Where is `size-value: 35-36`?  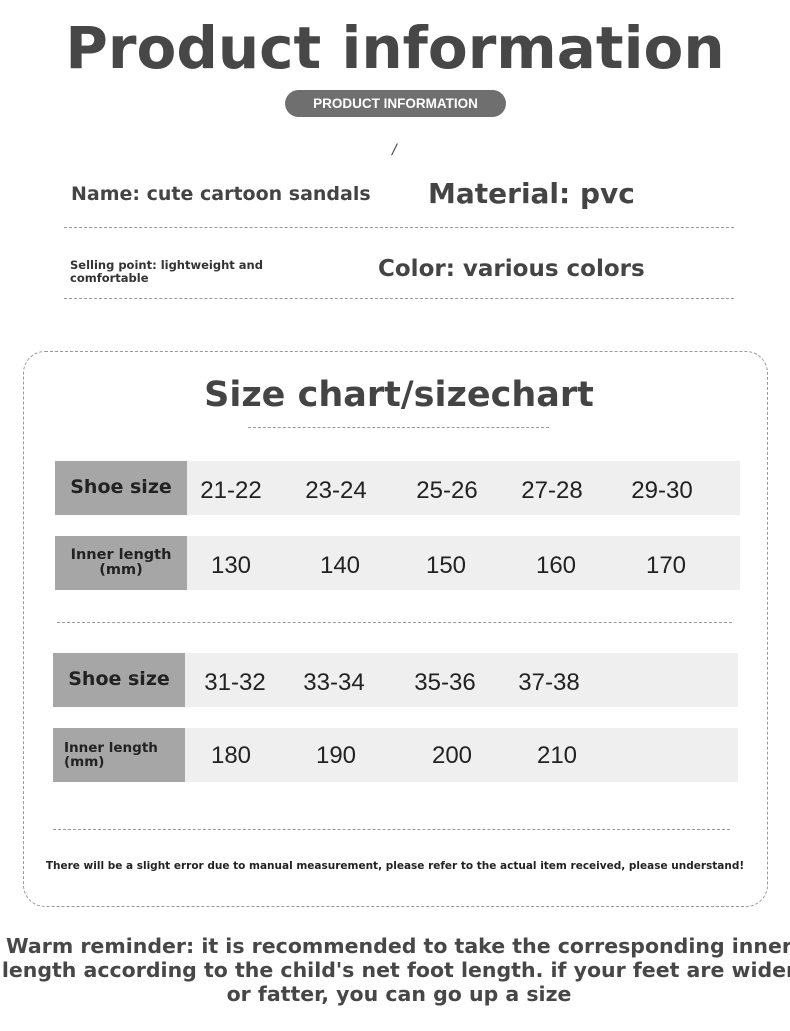
size-value: 35-36 is located at coordinates (445, 682).